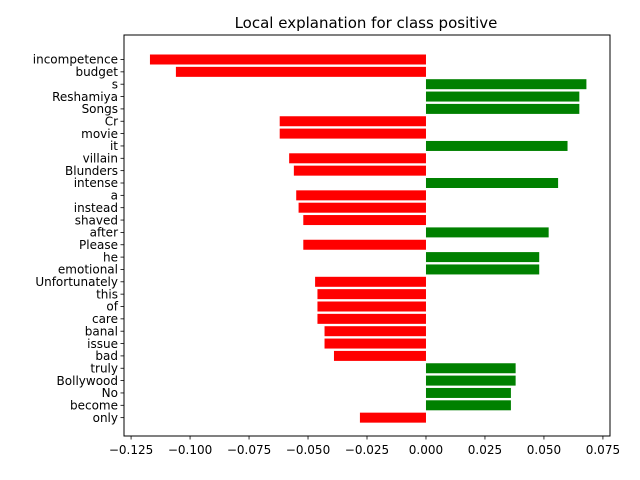 The height and width of the screenshot is (480, 640). What do you see at coordinates (544, 450) in the screenshot?
I see `x-tick-label: 0.050` at bounding box center [544, 450].